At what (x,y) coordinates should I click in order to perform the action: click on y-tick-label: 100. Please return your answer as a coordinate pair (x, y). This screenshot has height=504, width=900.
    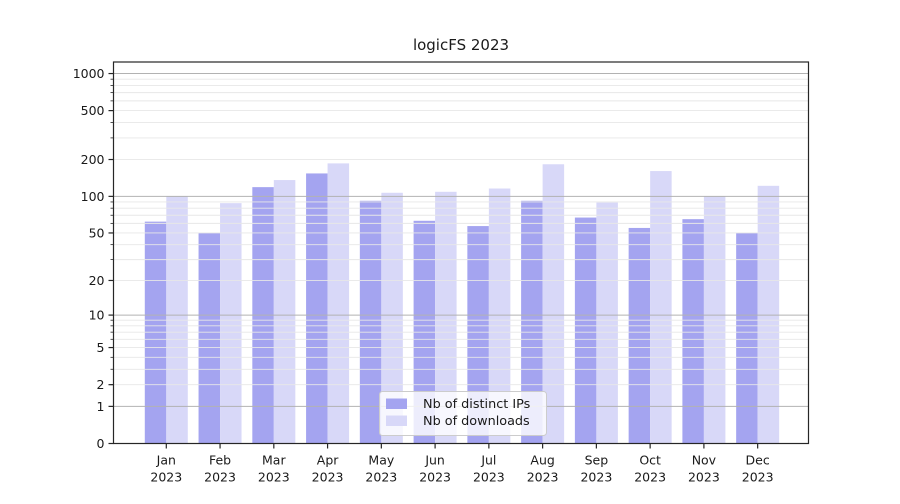
    Looking at the image, I should click on (93, 196).